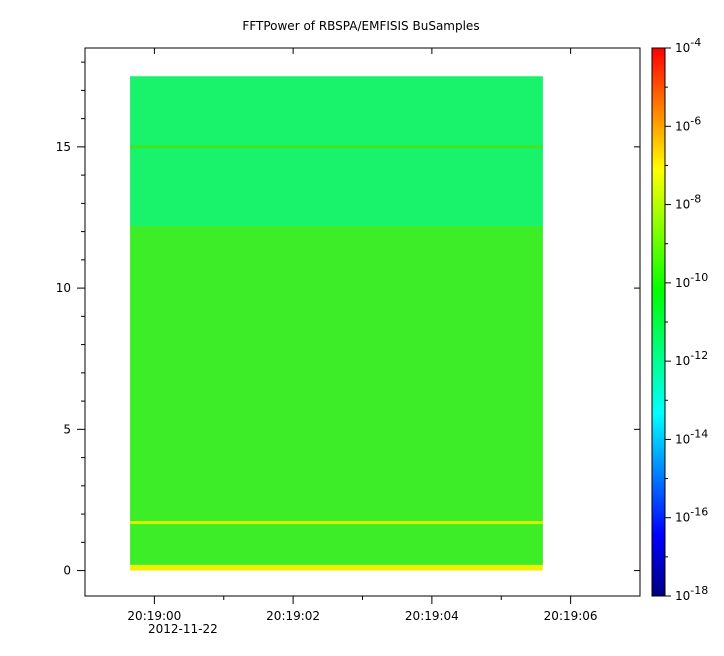 The width and height of the screenshot is (724, 656). I want to click on colorbar: 10⁻¹⁸ 10⁻¹⁶ 10⁻¹⁴ 10⁻¹² 10⁻¹⁰ 10⁻⁸ 10⁻⁶ 10⁻⁴, so click(679, 319).